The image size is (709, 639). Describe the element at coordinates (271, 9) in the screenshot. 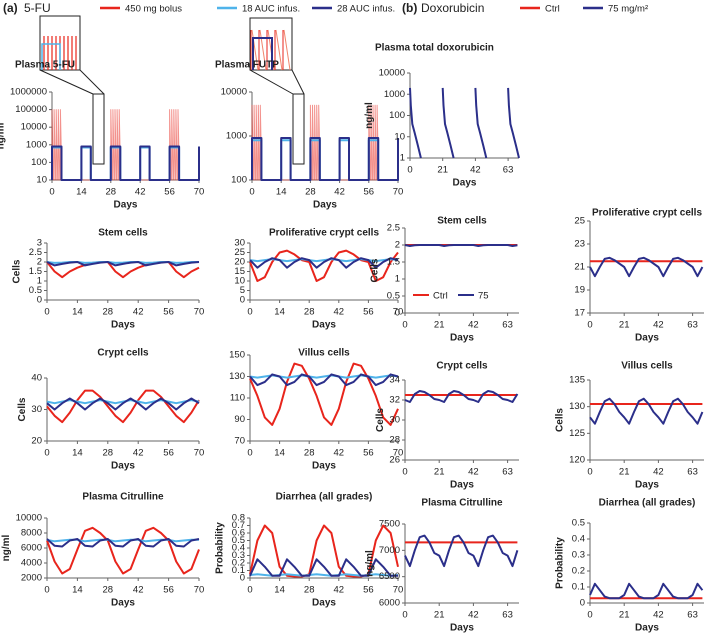

I see `legend-label: 18 AUC infus.` at that location.